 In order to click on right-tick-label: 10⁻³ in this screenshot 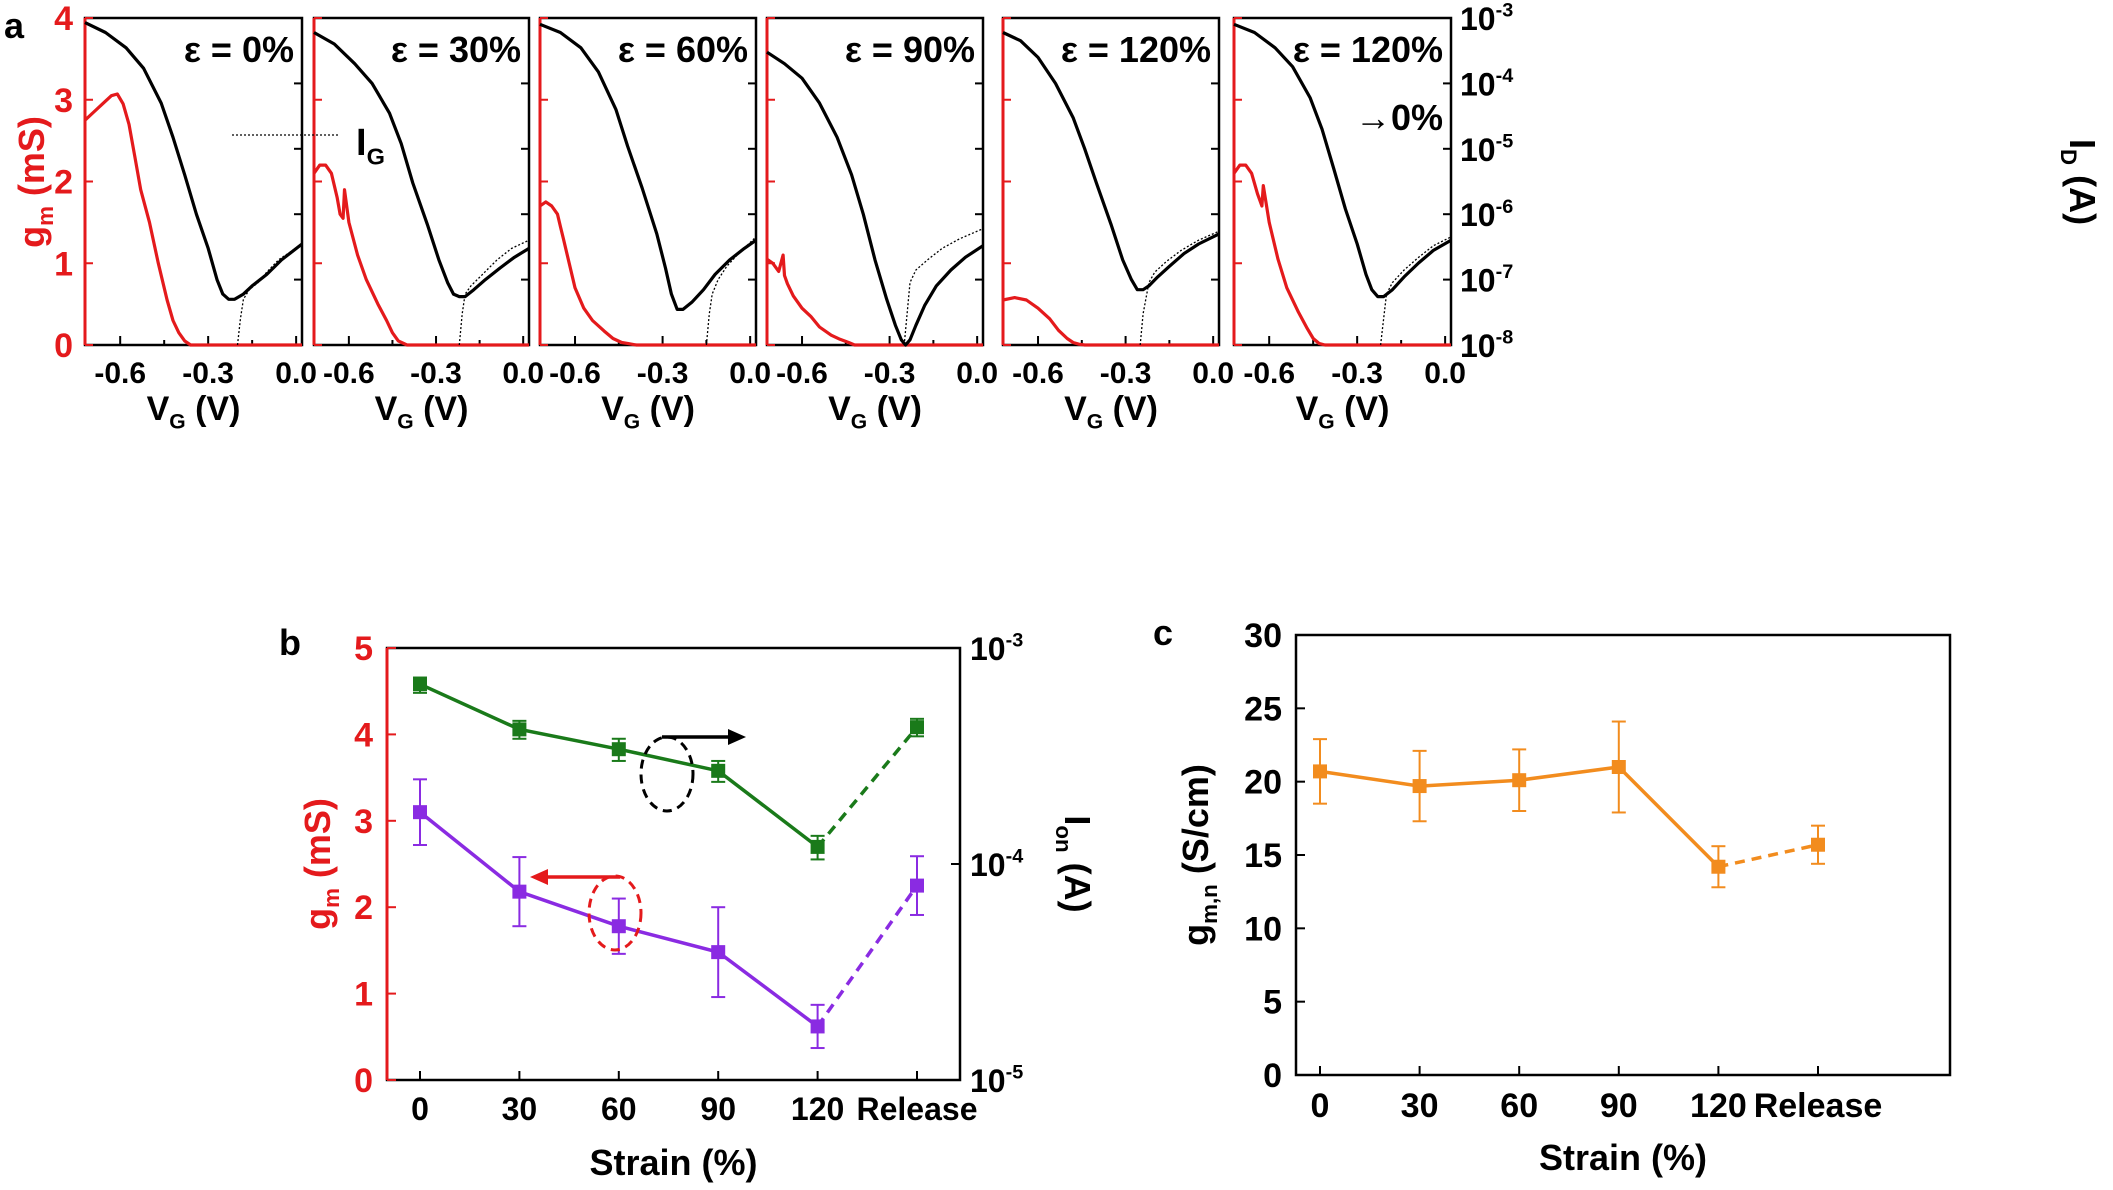, I will do `click(996, 648)`.